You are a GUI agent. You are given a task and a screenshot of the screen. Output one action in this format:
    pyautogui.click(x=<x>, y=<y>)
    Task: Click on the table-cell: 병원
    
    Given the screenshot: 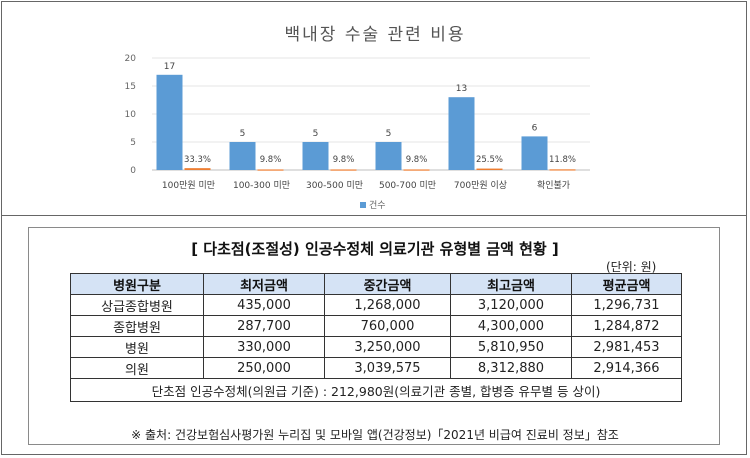 What is the action you would take?
    pyautogui.click(x=137, y=347)
    